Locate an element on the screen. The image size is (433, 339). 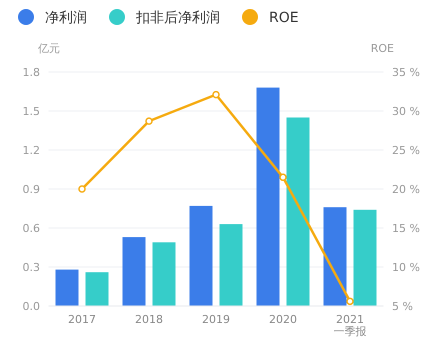
y2-axis-title: ROE is located at coordinates (382, 48).